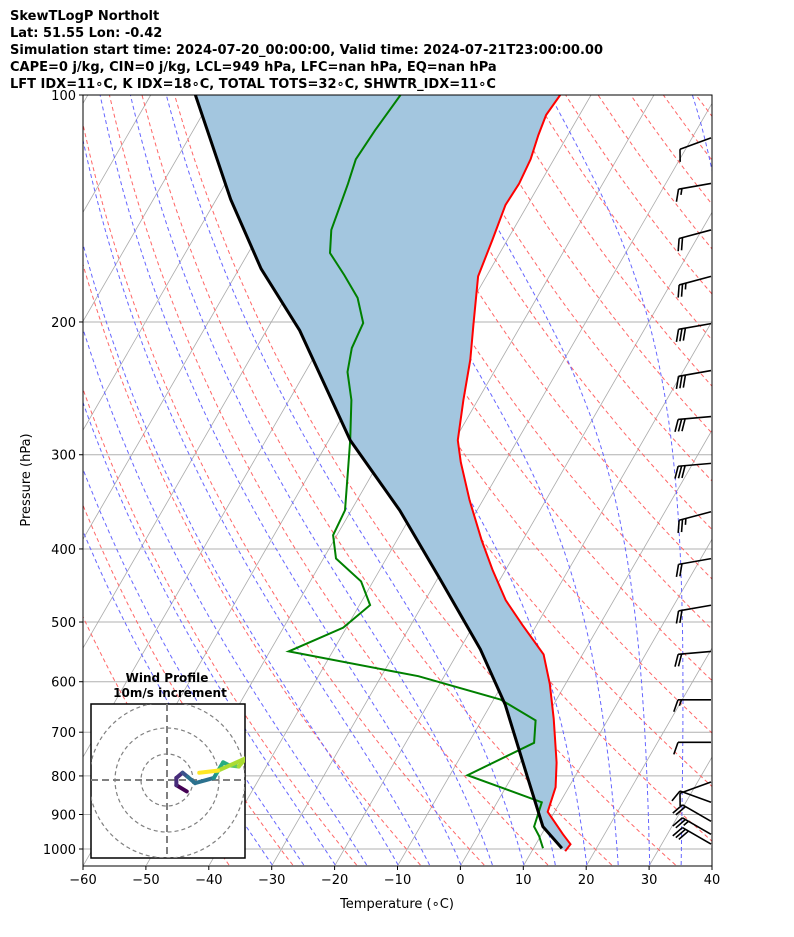 The width and height of the screenshot is (794, 937). Describe the element at coordinates (82, 880) in the screenshot. I see `x-tick-label: −60` at that location.